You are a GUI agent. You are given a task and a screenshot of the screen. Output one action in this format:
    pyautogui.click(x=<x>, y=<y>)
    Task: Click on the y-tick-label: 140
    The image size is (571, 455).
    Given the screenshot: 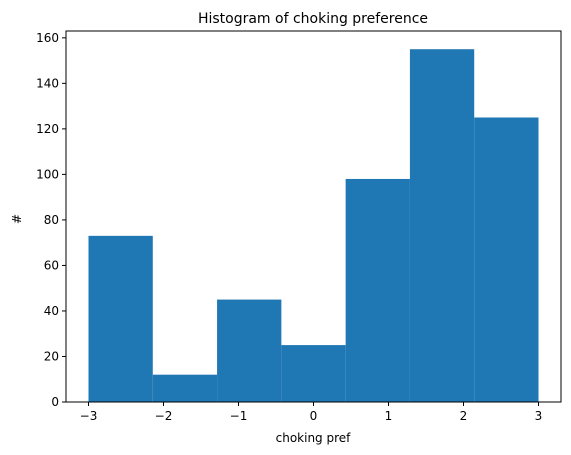 What is the action you would take?
    pyautogui.click(x=47, y=83)
    